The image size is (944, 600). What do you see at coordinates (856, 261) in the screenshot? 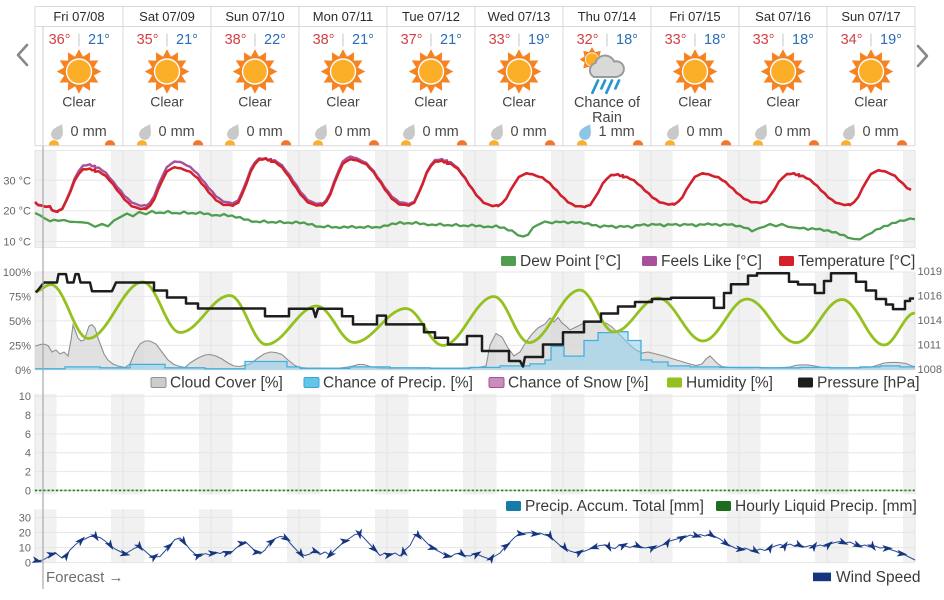
I see `svg-text: Temperature [°C]` at bounding box center [856, 261].